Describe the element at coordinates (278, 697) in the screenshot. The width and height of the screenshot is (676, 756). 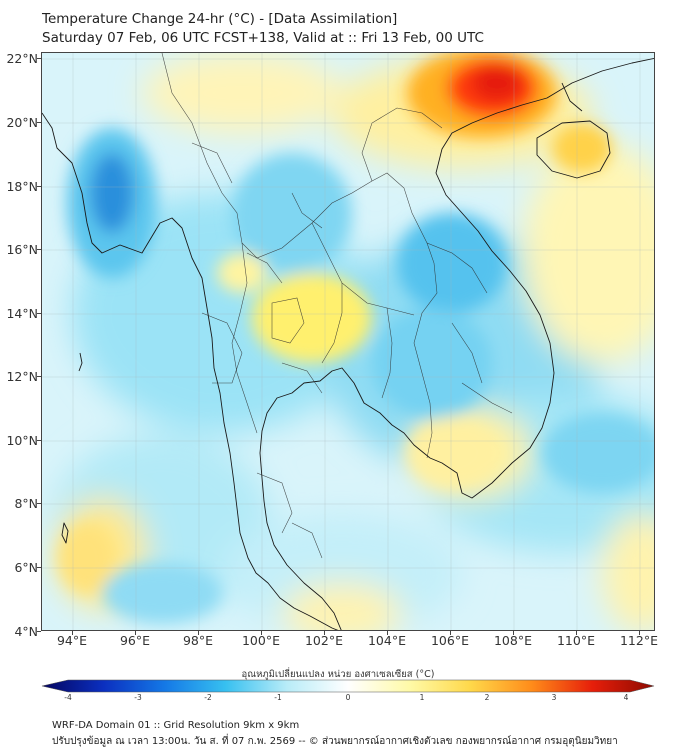
I see `colorbar-tick-label: -1` at that location.